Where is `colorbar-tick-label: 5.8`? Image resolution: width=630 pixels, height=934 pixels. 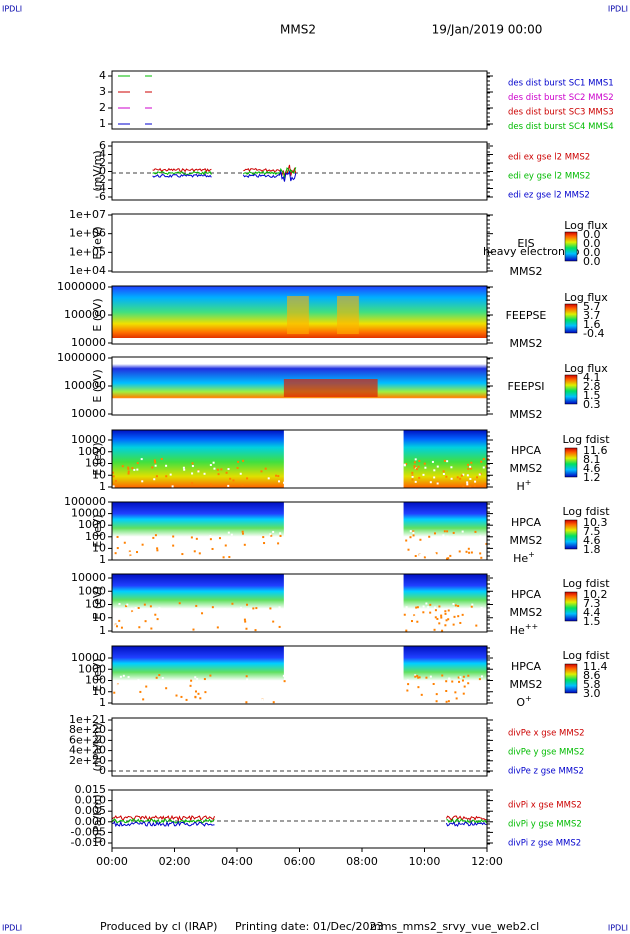
colorbar-tick-label: 5.8 is located at coordinates (592, 684).